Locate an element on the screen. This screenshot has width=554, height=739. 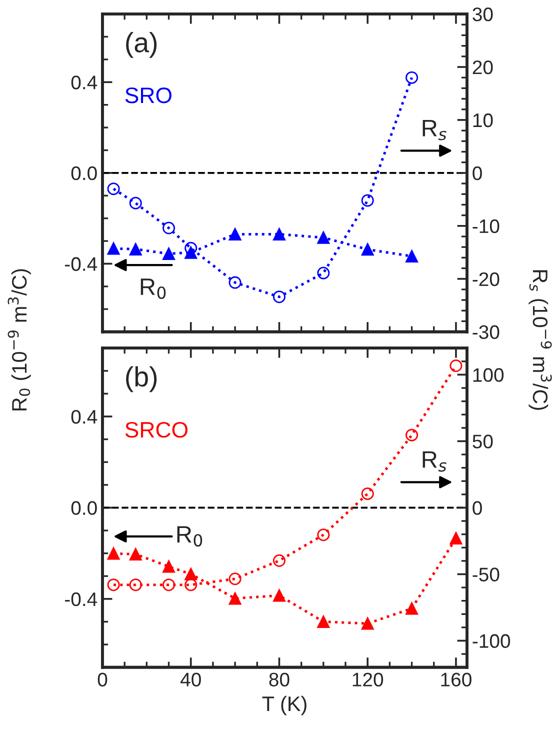
y2-axis-title: R$_{s}$ (10$^{−9}$ m$^{3}$/C) is located at coordinates (540, 340).